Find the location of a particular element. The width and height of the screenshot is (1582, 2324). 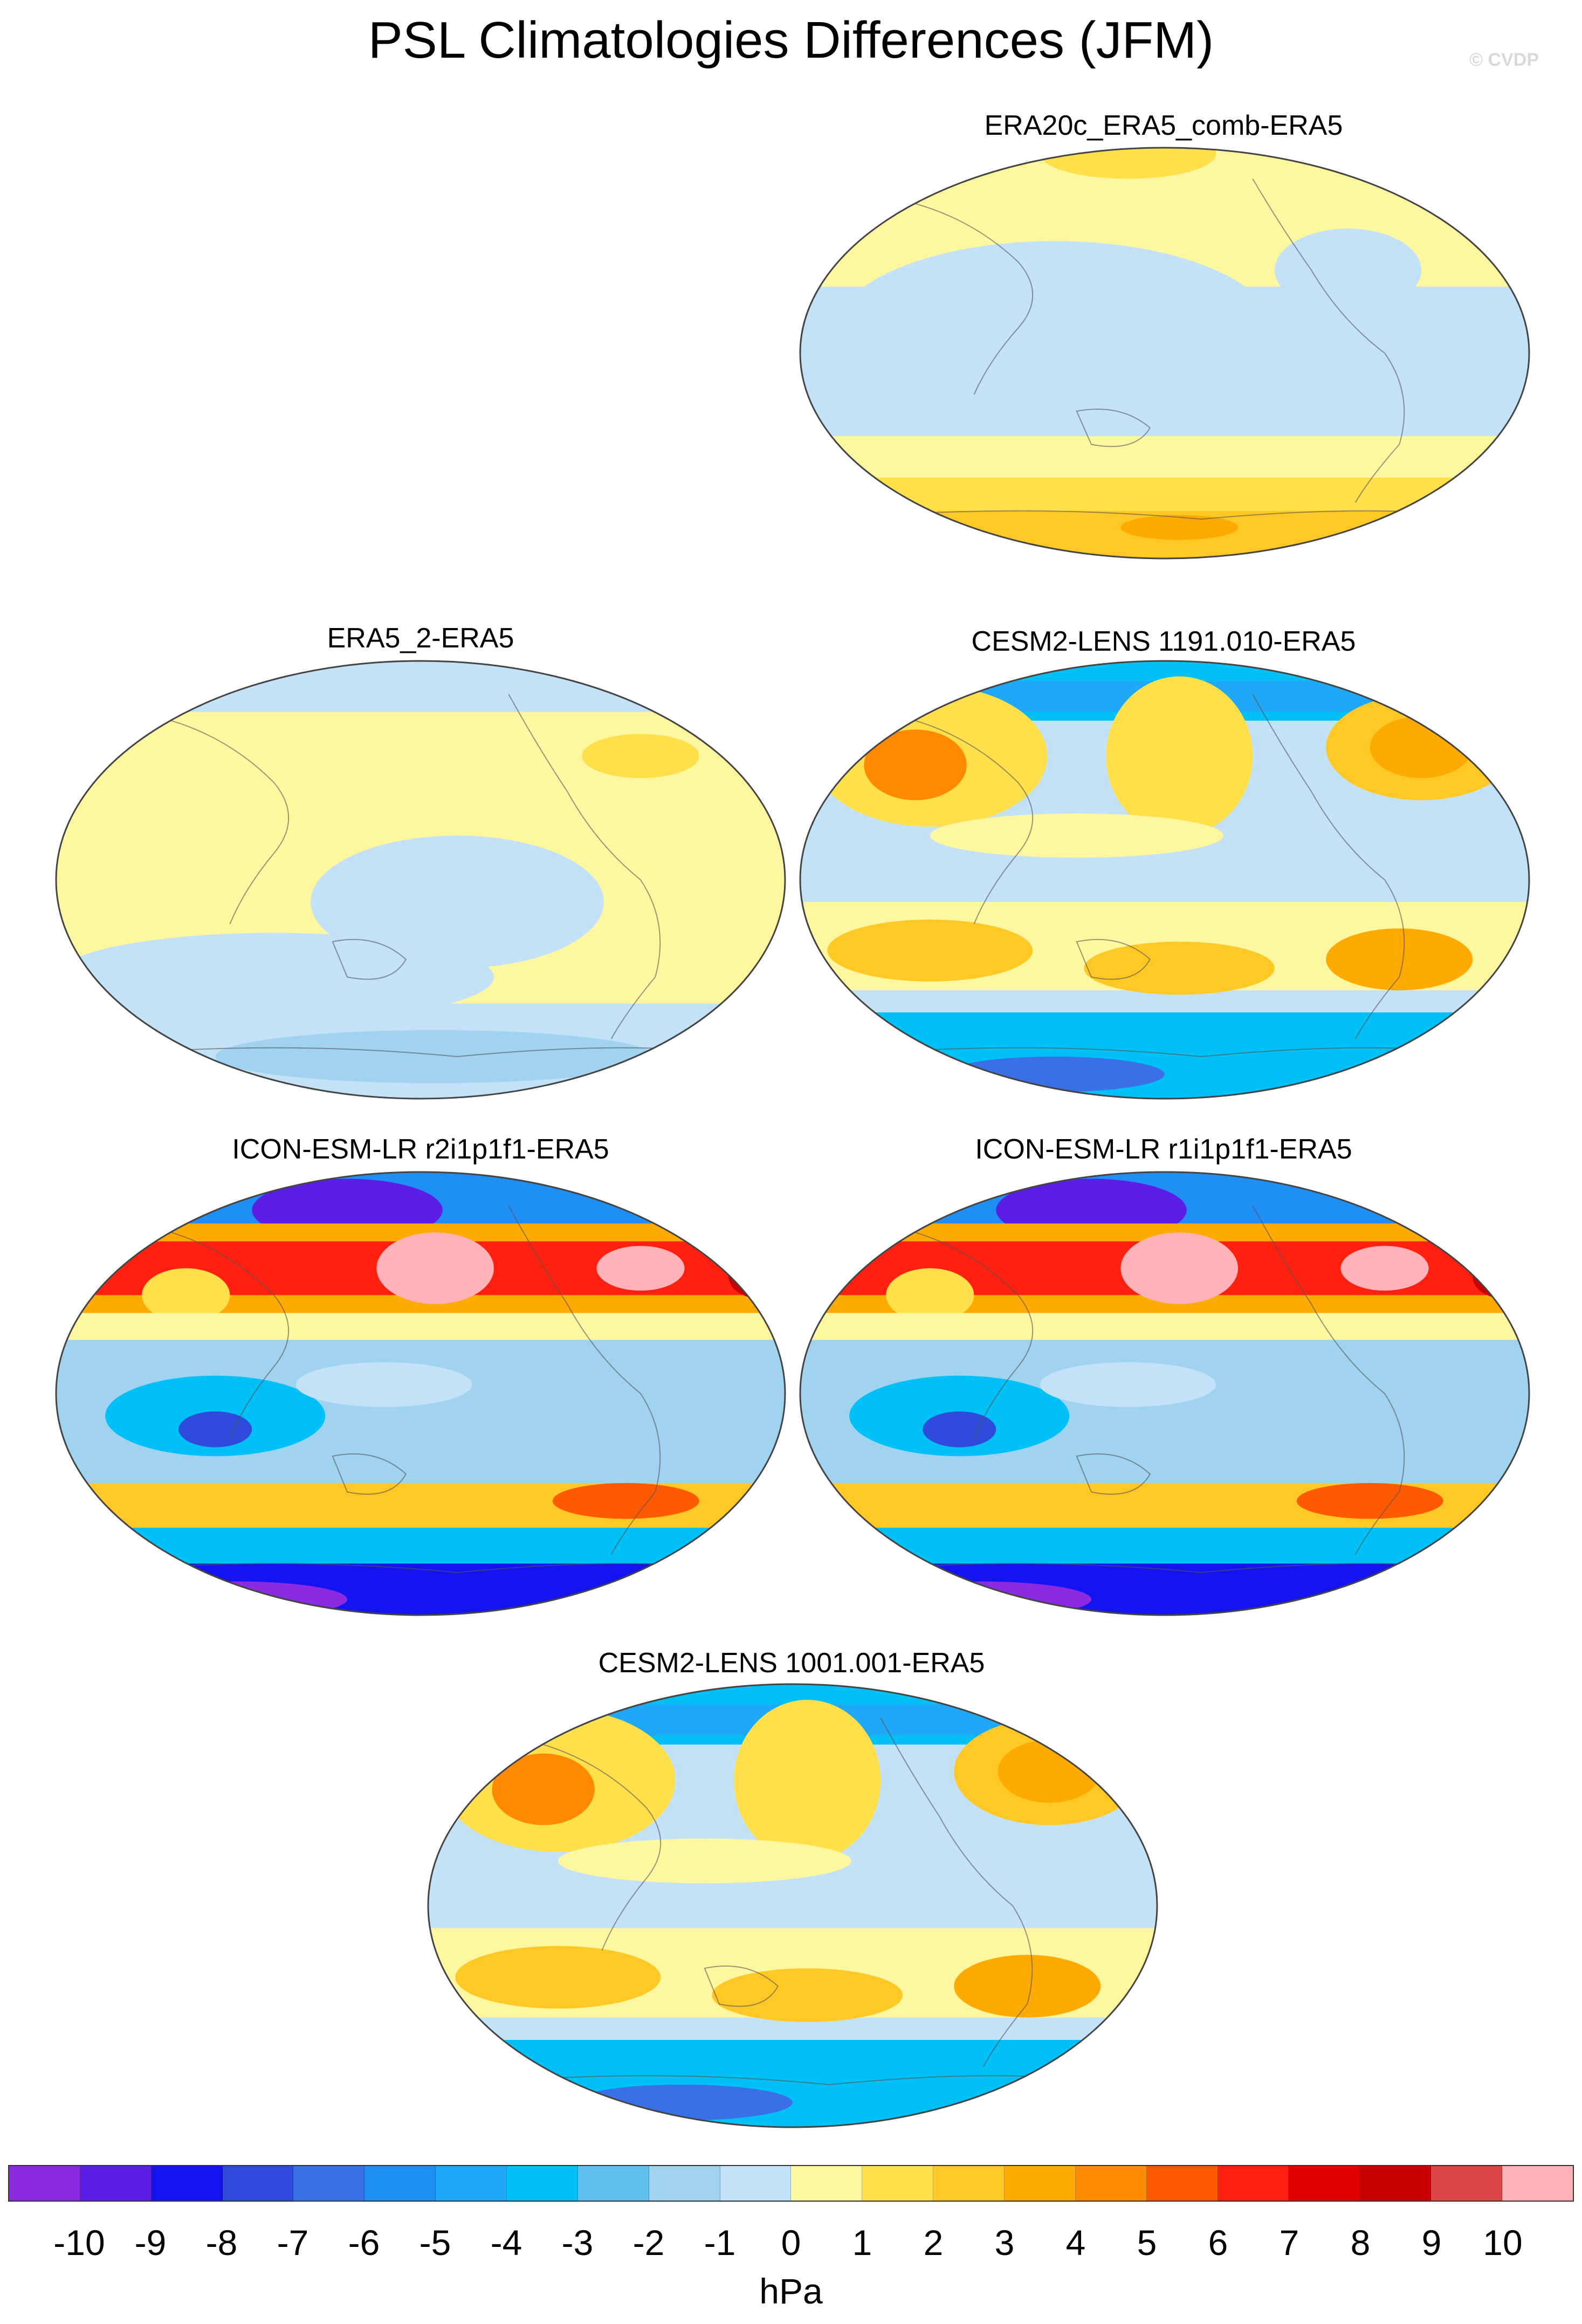

colorbar is located at coordinates (791, 2183).